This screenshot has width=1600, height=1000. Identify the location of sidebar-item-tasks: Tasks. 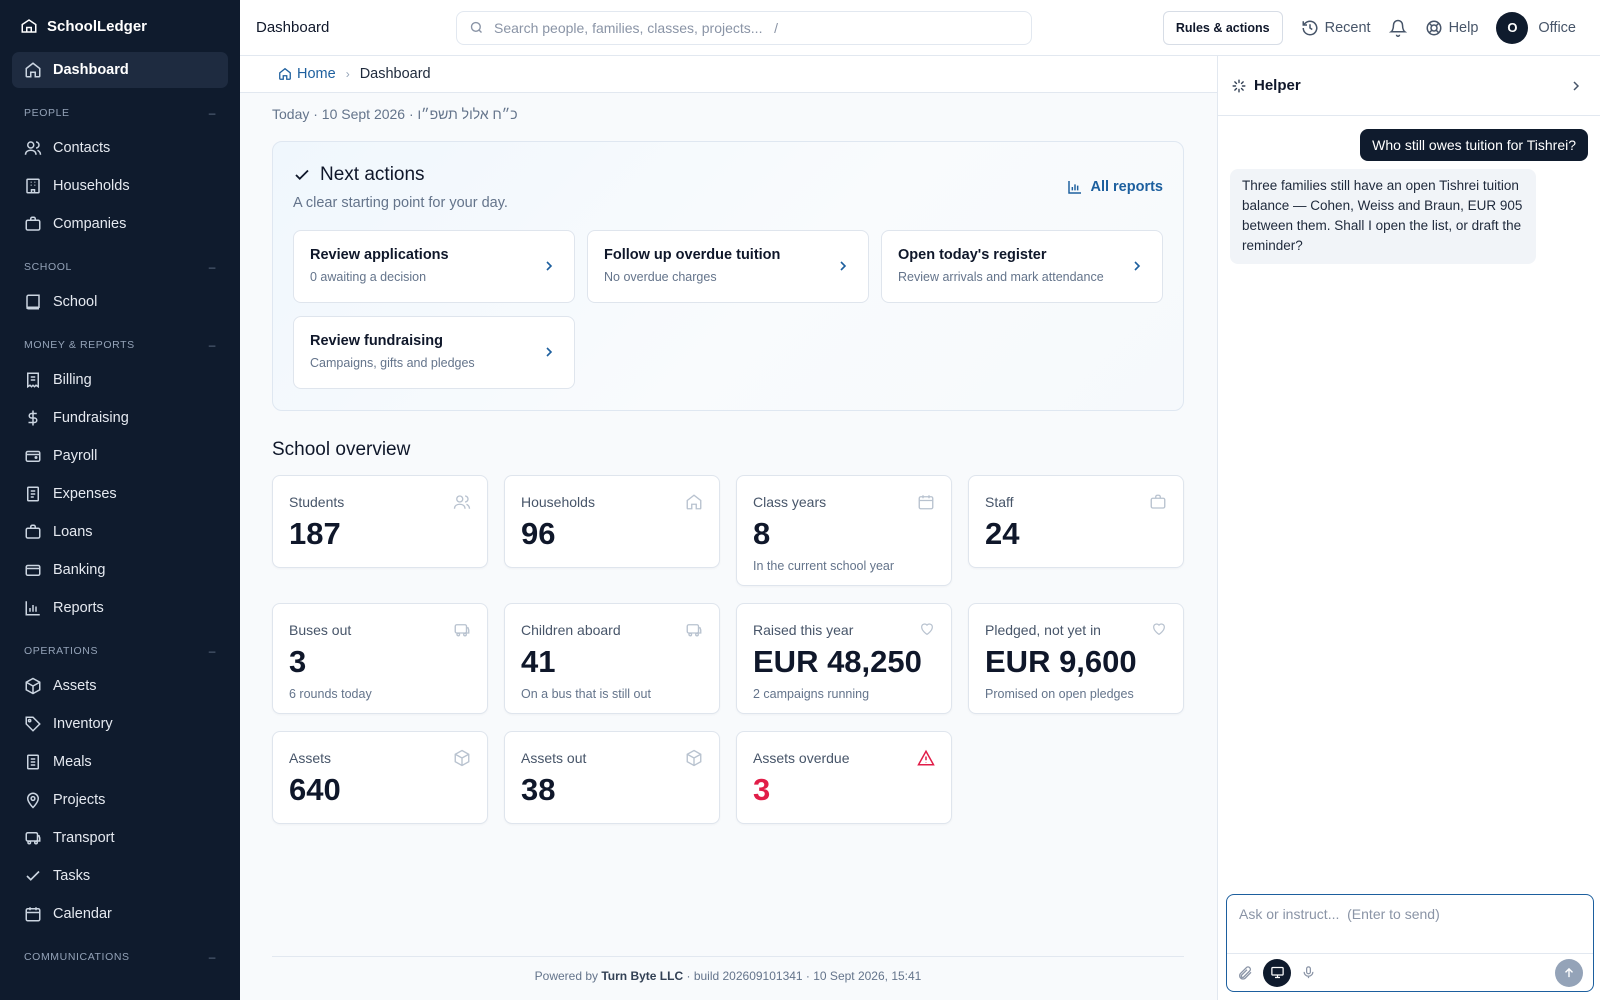
(120, 876).